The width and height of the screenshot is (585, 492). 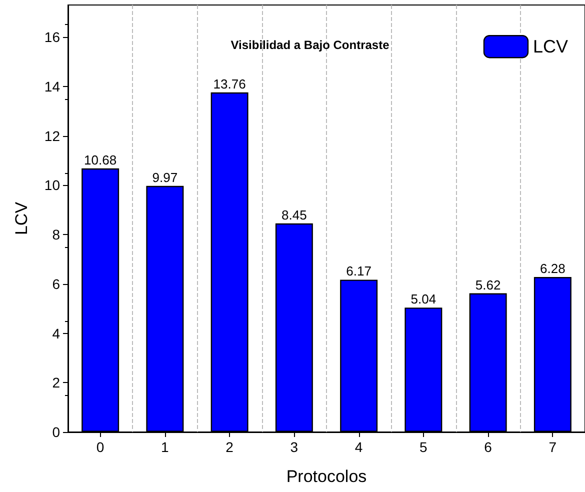 I want to click on data-label: 10.68, so click(x=100, y=160).